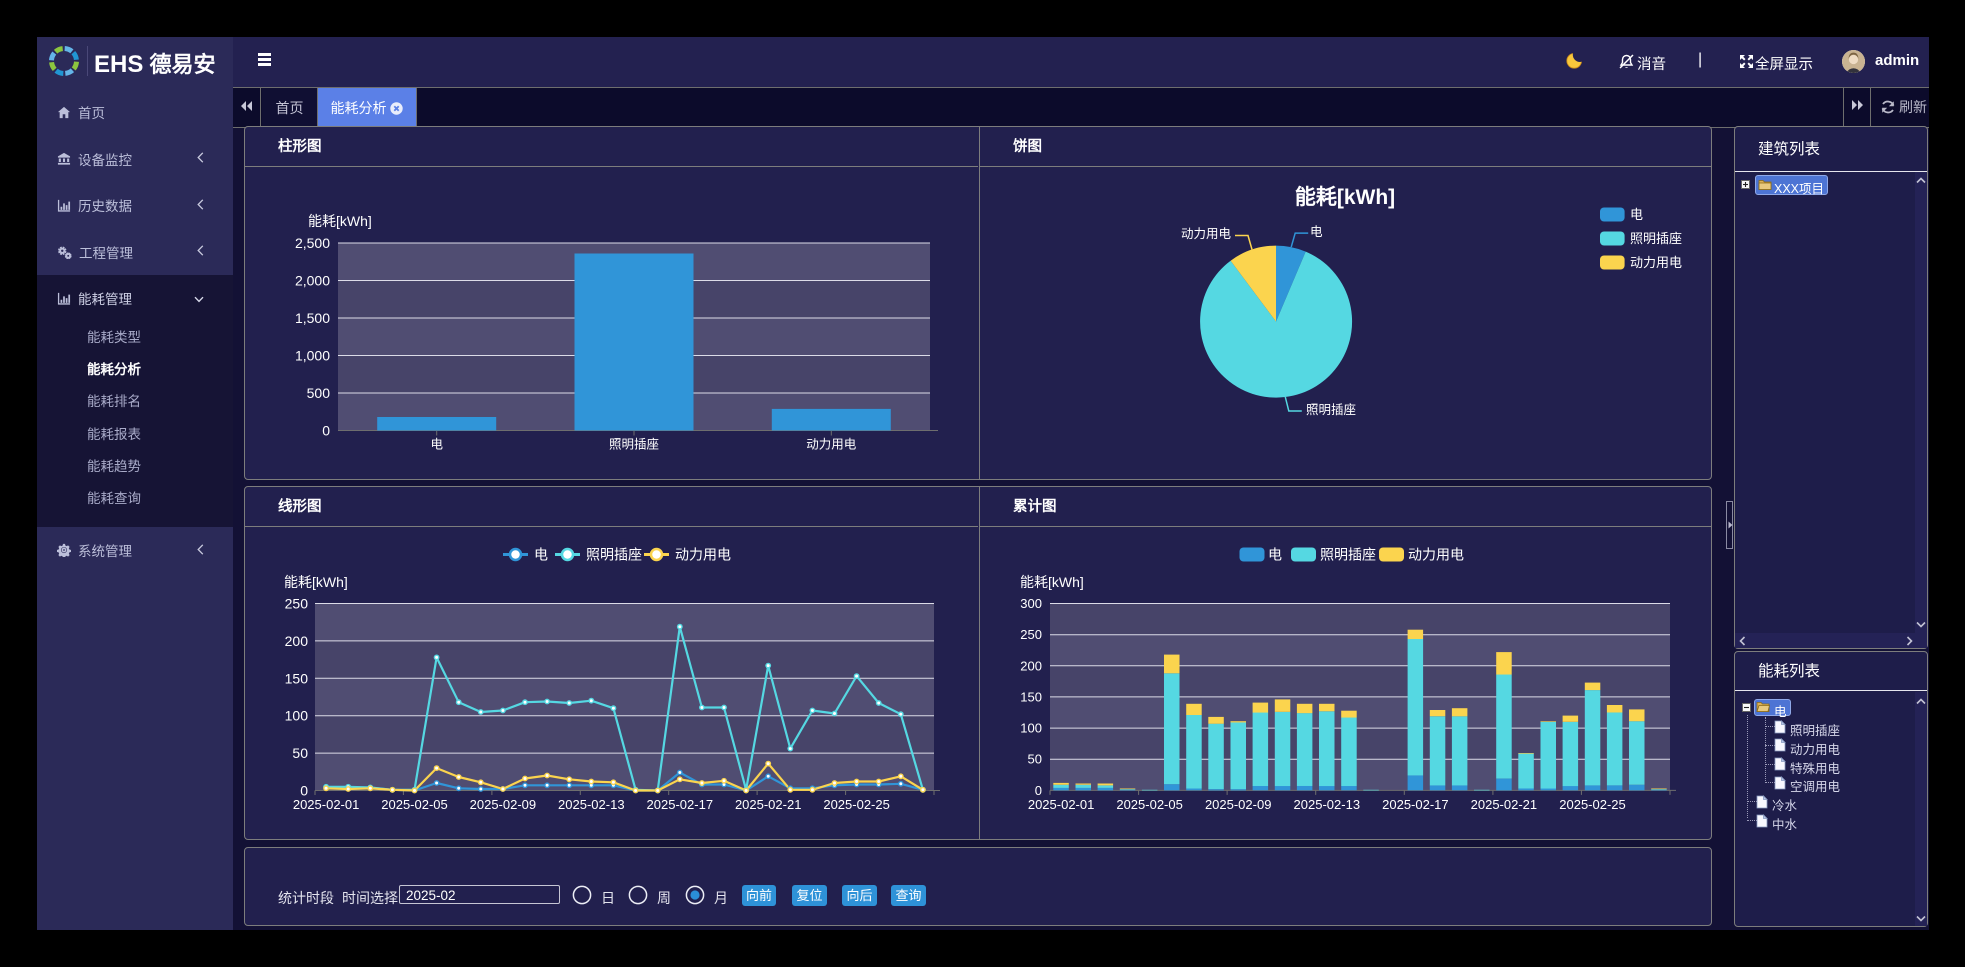  Describe the element at coordinates (312, 243) in the screenshot. I see `svg-text: 2,500` at that location.